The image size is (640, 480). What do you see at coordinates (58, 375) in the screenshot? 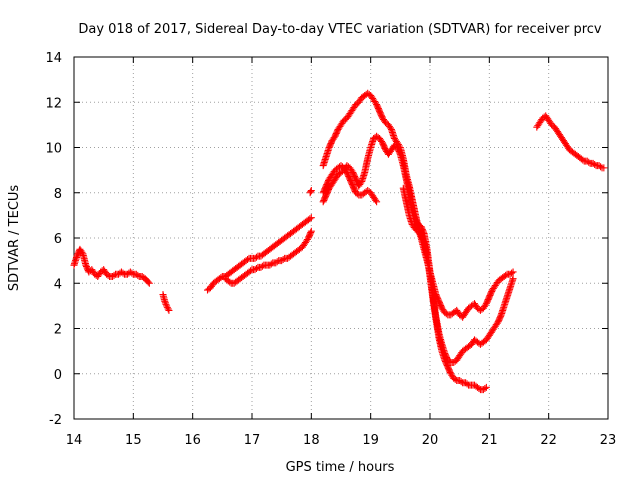
I see `y-tick-label: 0` at bounding box center [58, 375].